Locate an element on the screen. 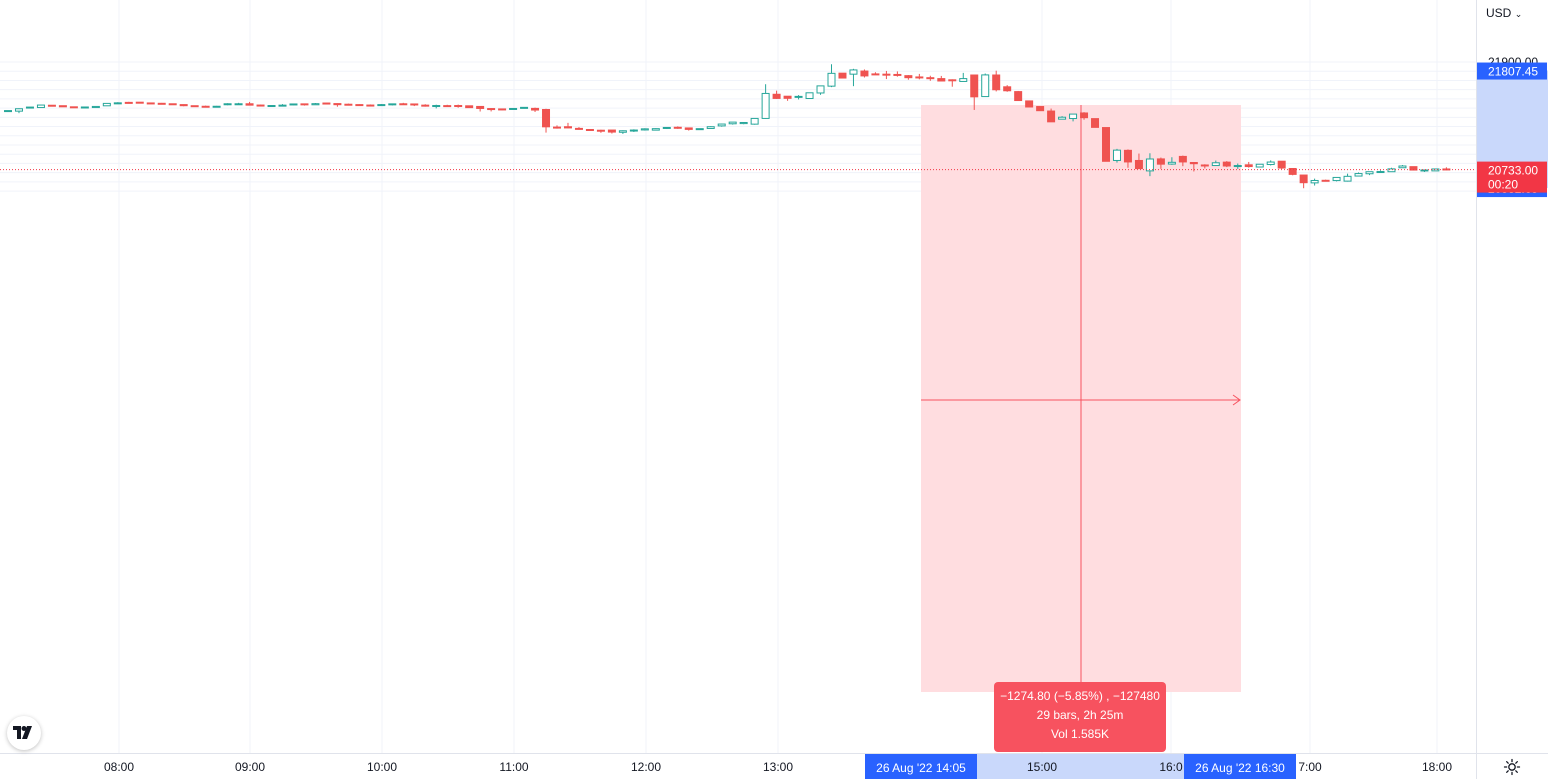 The width and height of the screenshot is (1548, 779). time-tick-label: 10:00 is located at coordinates (382, 767).